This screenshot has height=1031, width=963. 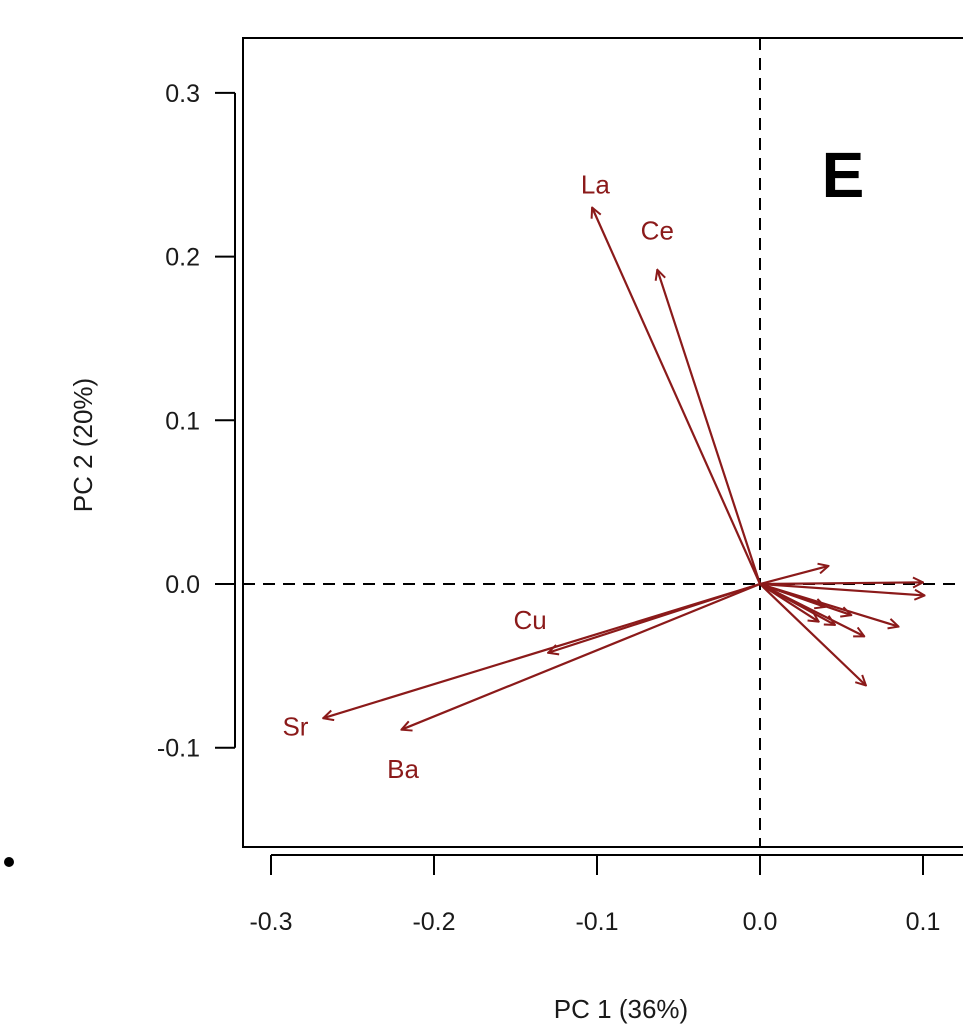 I want to click on y-axis-title: PC 2 (20%), so click(x=83, y=445).